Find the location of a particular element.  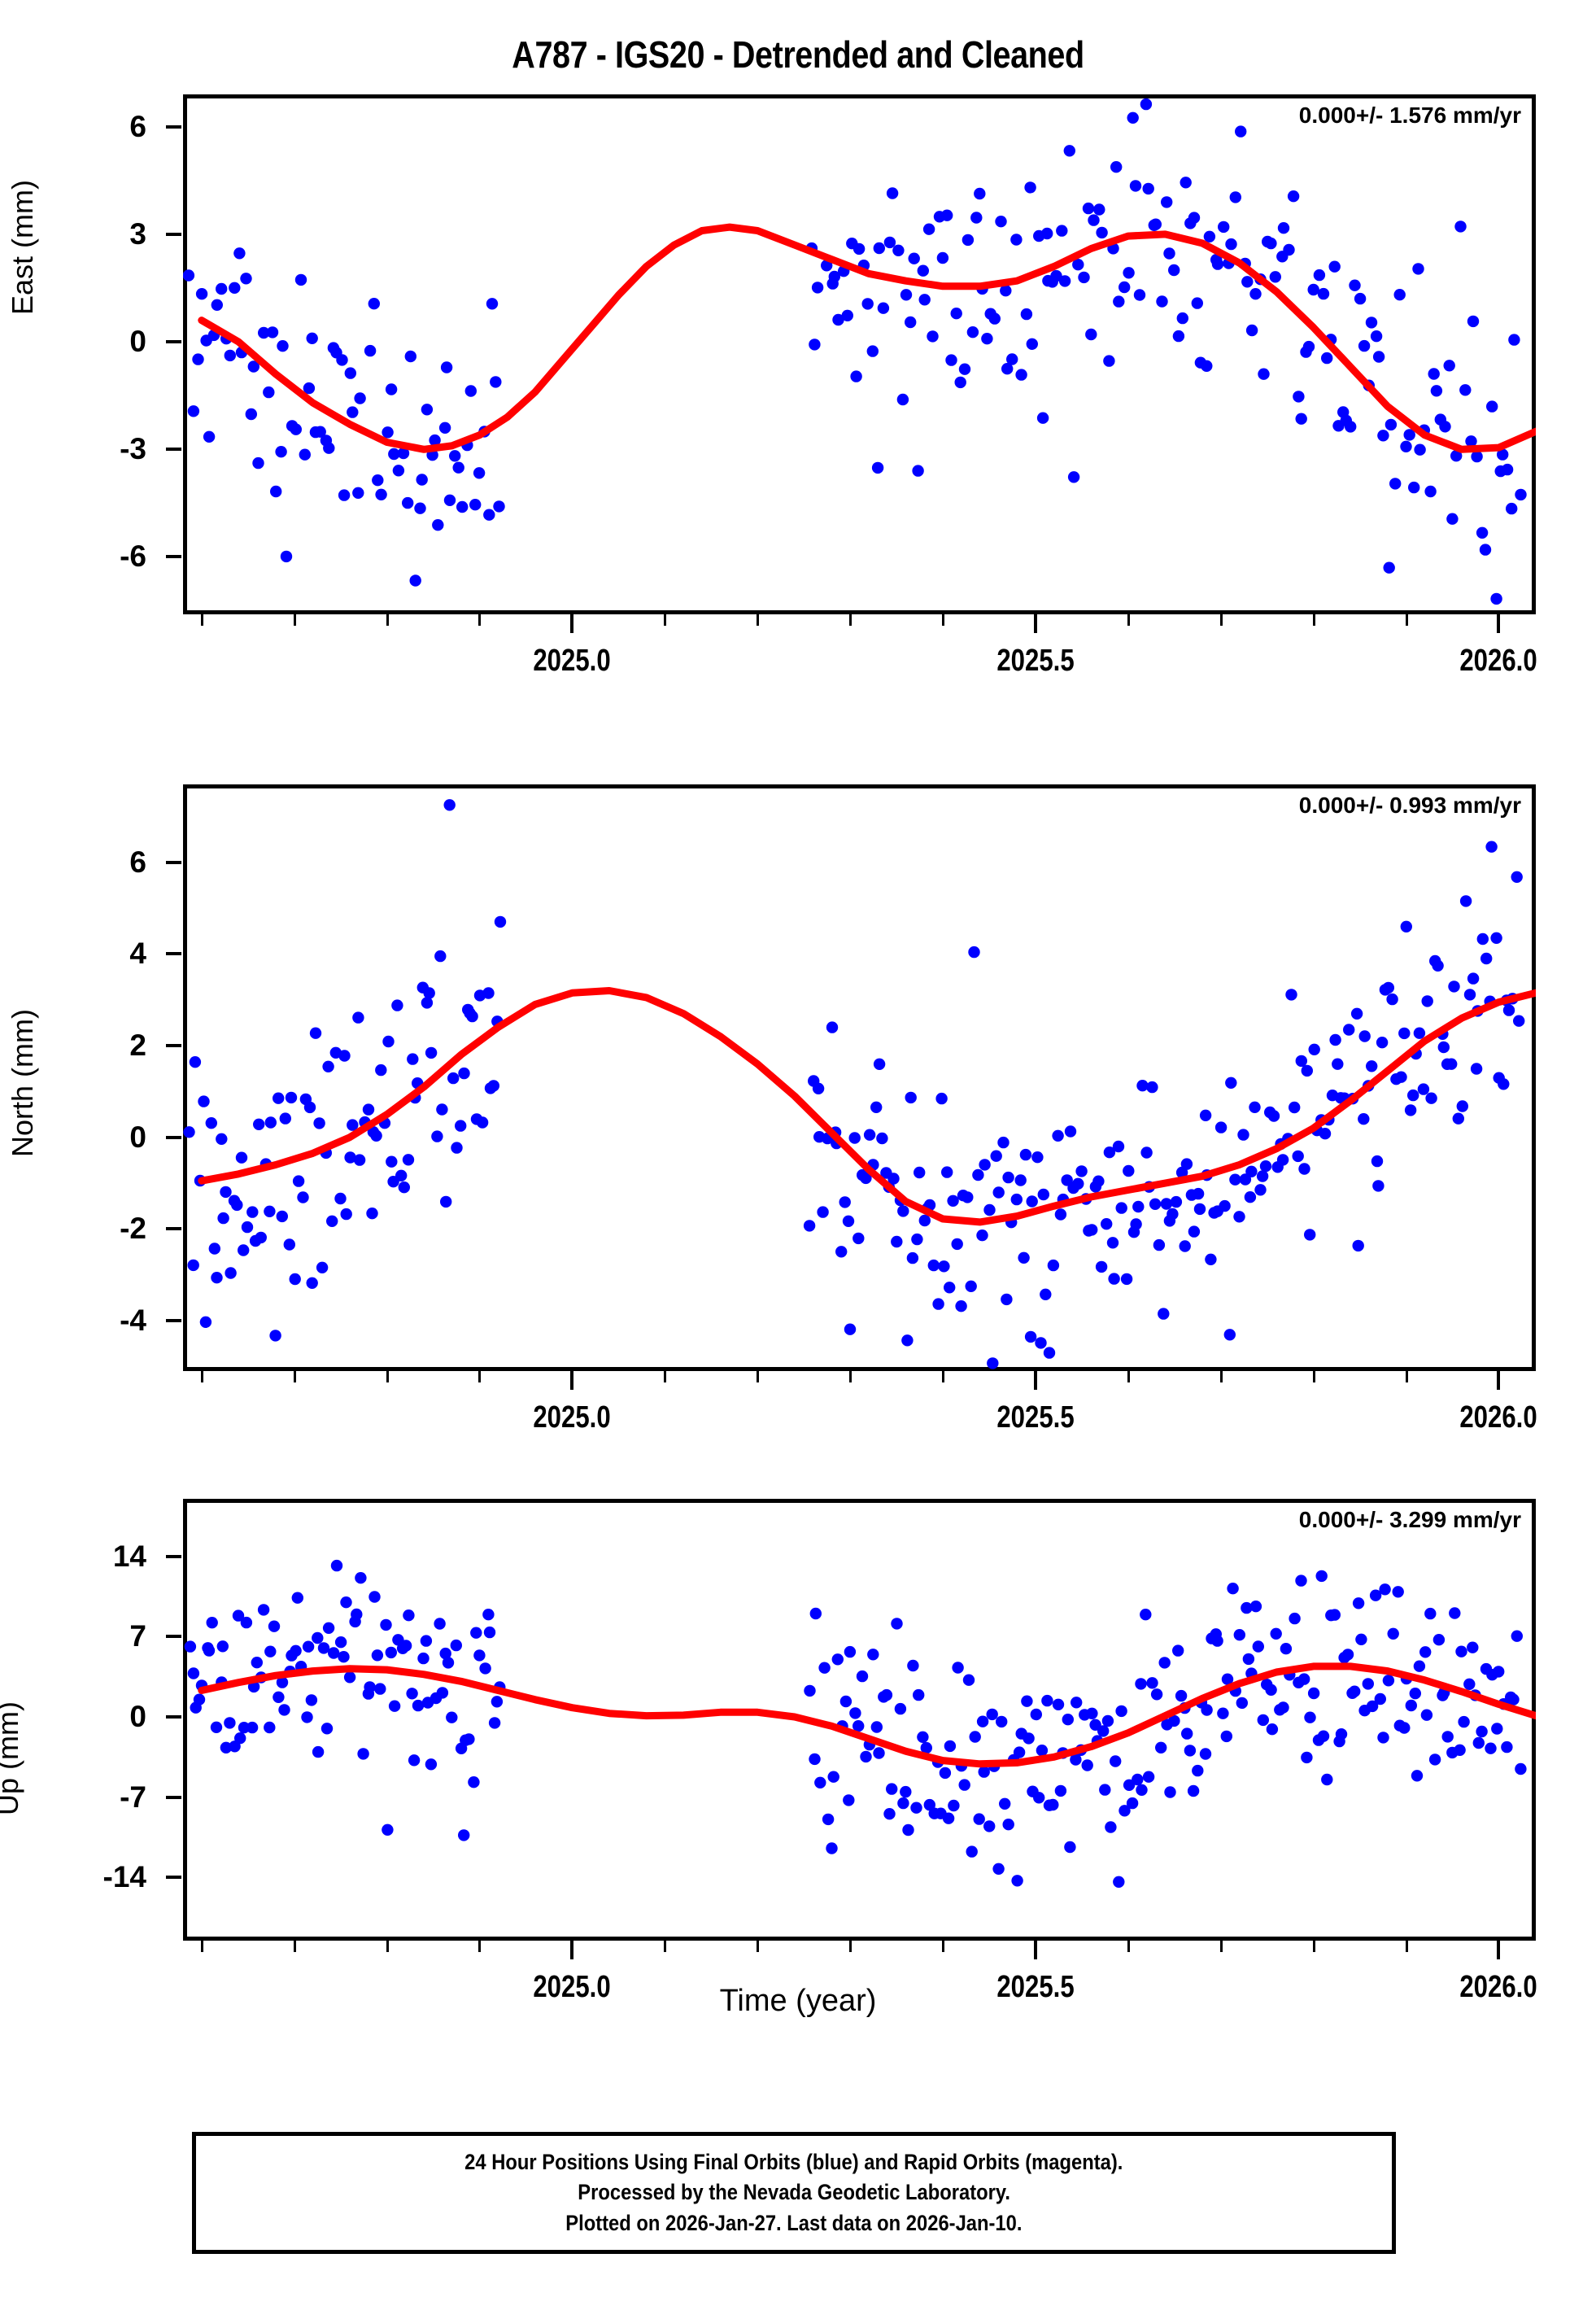

scatter-points-up is located at coordinates (855, 1723).